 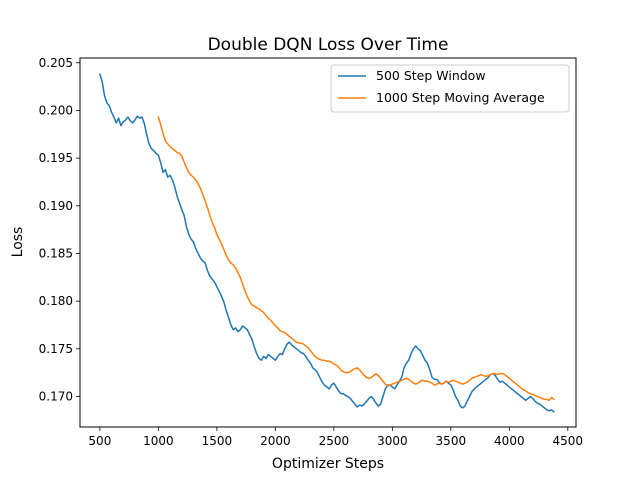 What do you see at coordinates (328, 464) in the screenshot?
I see `x-axis-label: Optimizer Steps` at bounding box center [328, 464].